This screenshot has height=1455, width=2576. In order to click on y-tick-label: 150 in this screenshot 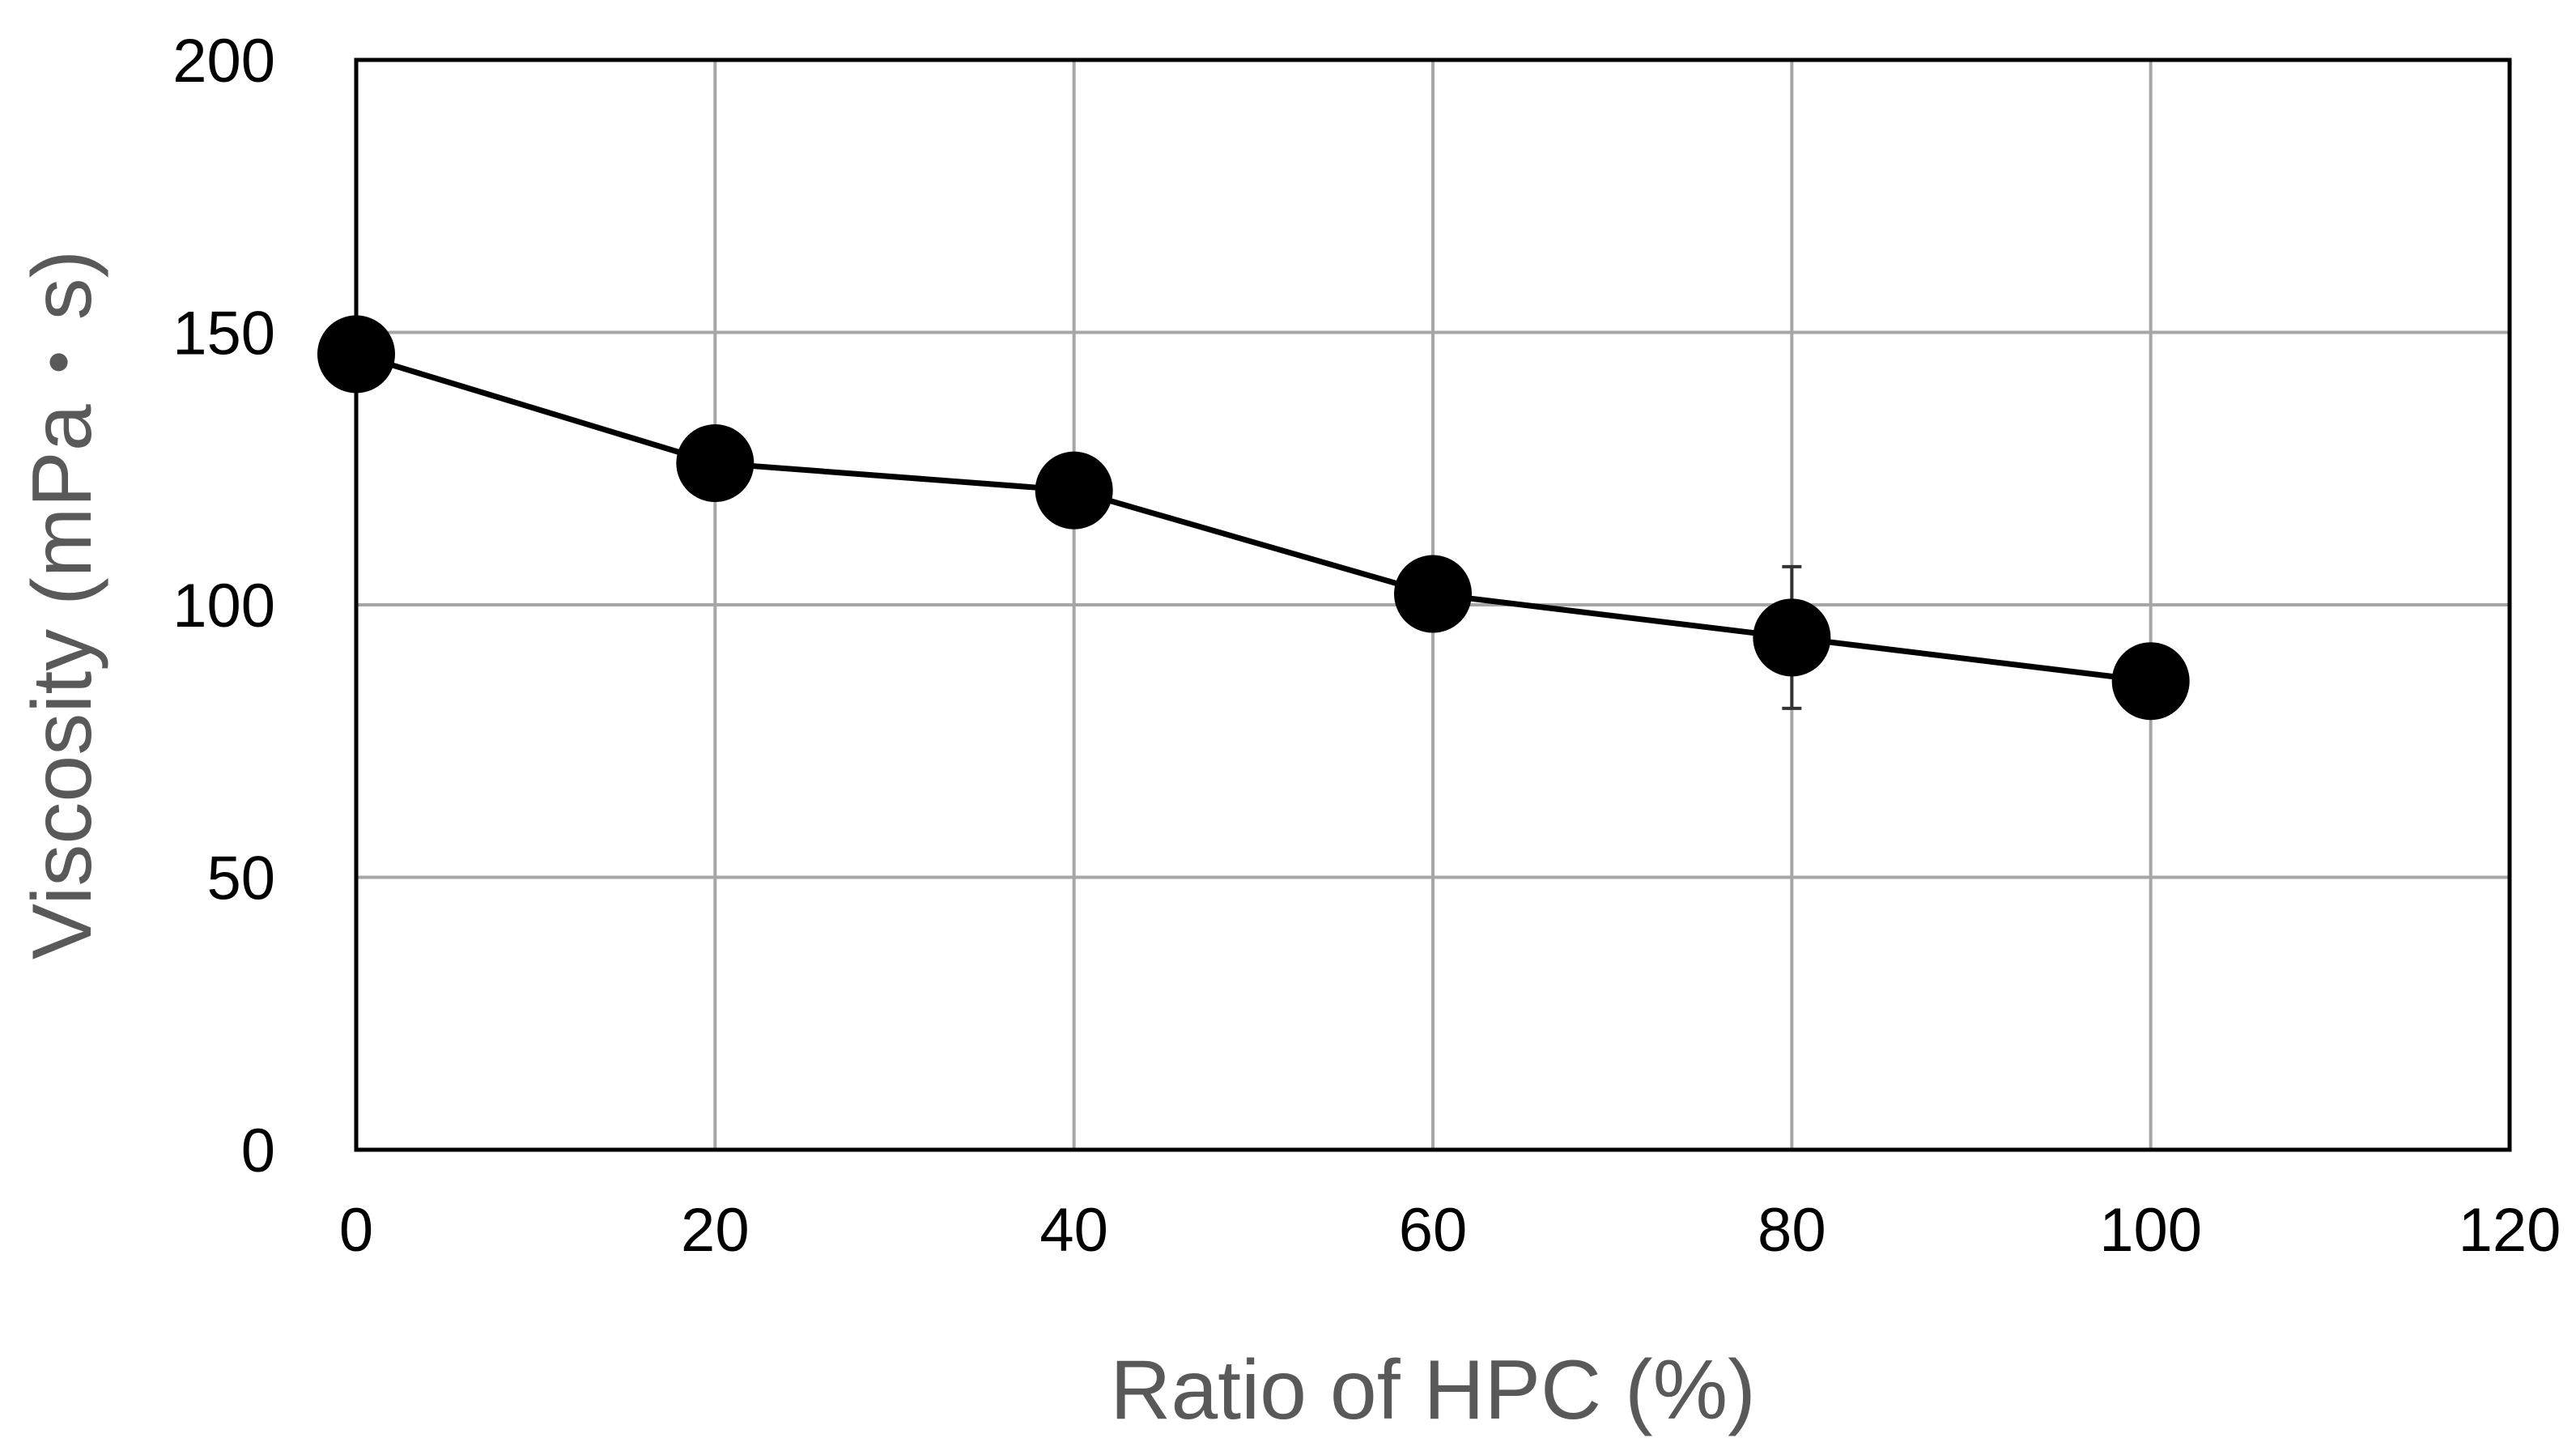, I will do `click(224, 334)`.